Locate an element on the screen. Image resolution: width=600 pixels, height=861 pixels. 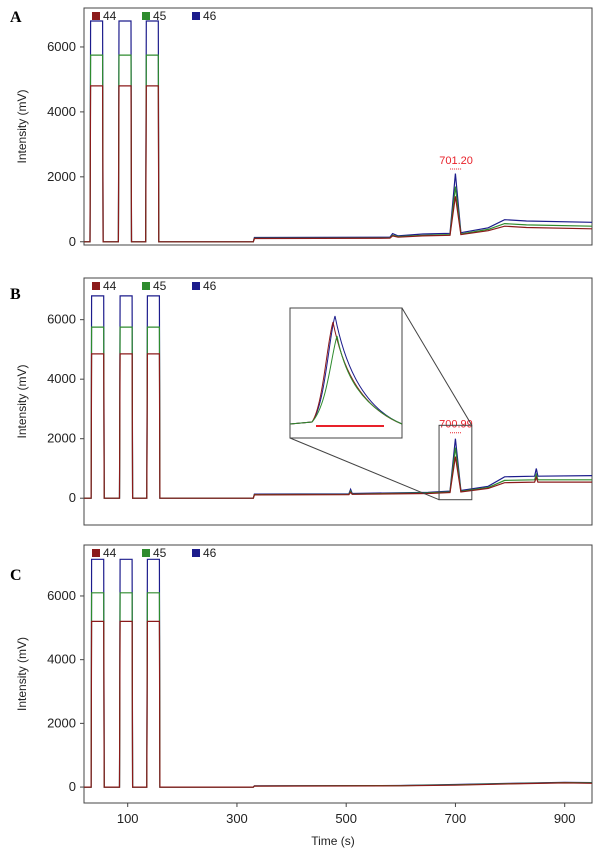
panel-label: A is located at coordinates (16, 17).